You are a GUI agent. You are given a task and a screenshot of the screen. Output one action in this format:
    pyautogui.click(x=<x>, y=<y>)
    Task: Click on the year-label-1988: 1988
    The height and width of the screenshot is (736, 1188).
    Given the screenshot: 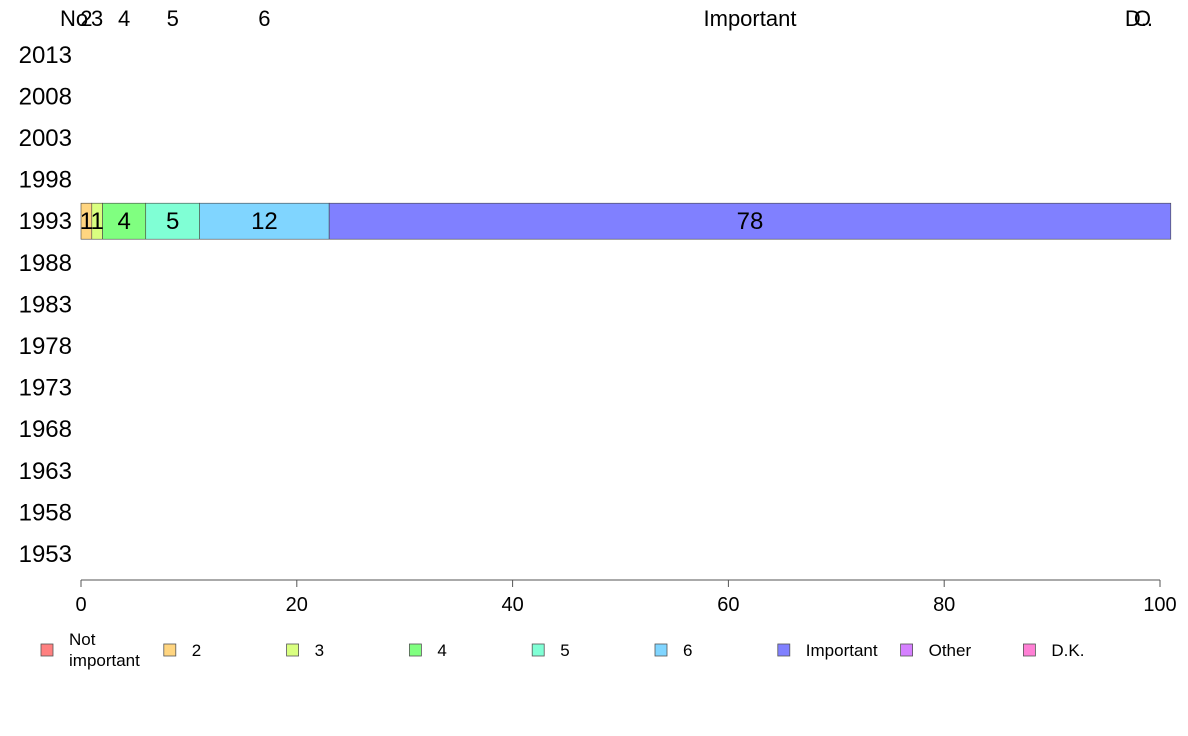 What is the action you would take?
    pyautogui.click(x=45, y=263)
    